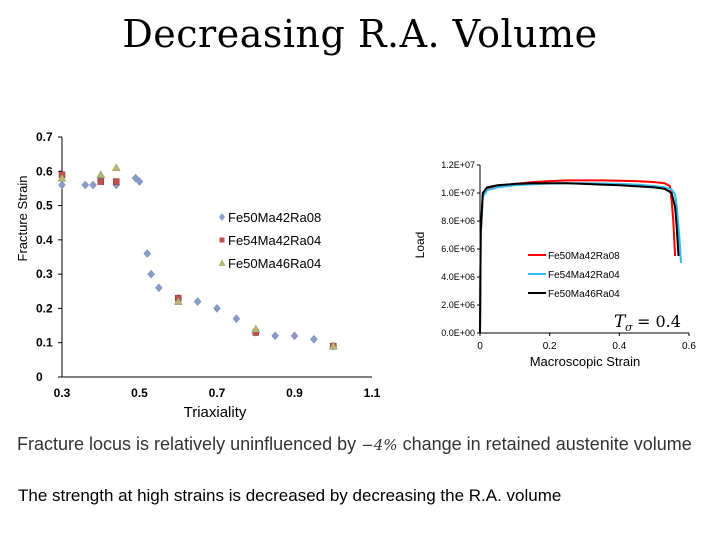 Image resolution: width=720 pixels, height=540 pixels. Describe the element at coordinates (44, 240) in the screenshot. I see `fracture-locus-y-tick-label: 0.4` at that location.